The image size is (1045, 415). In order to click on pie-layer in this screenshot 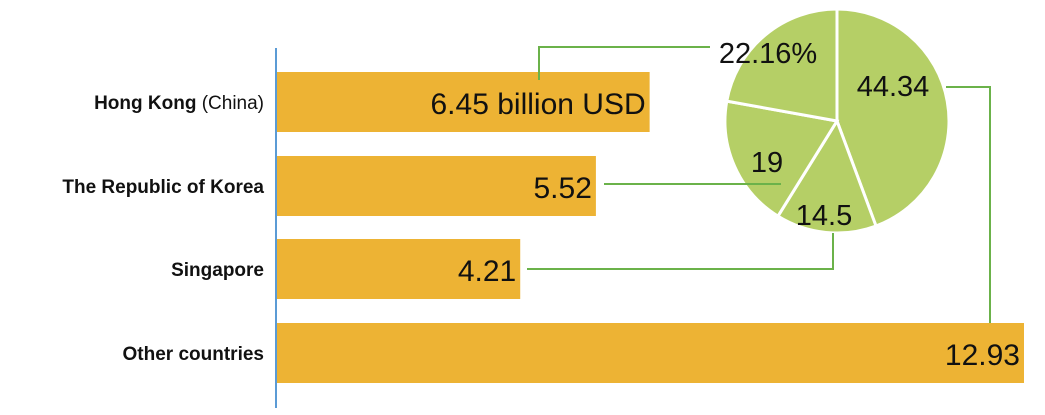, I will do `click(837, 121)`.